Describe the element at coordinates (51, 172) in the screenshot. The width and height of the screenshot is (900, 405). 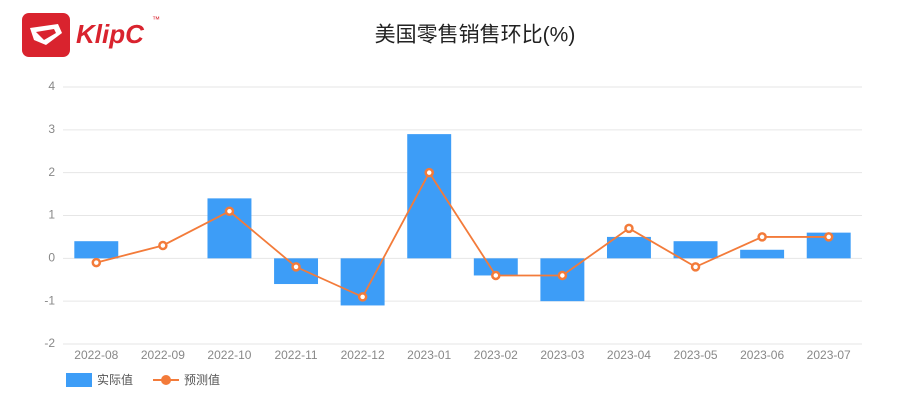
I see `y-tick-label: 2` at that location.